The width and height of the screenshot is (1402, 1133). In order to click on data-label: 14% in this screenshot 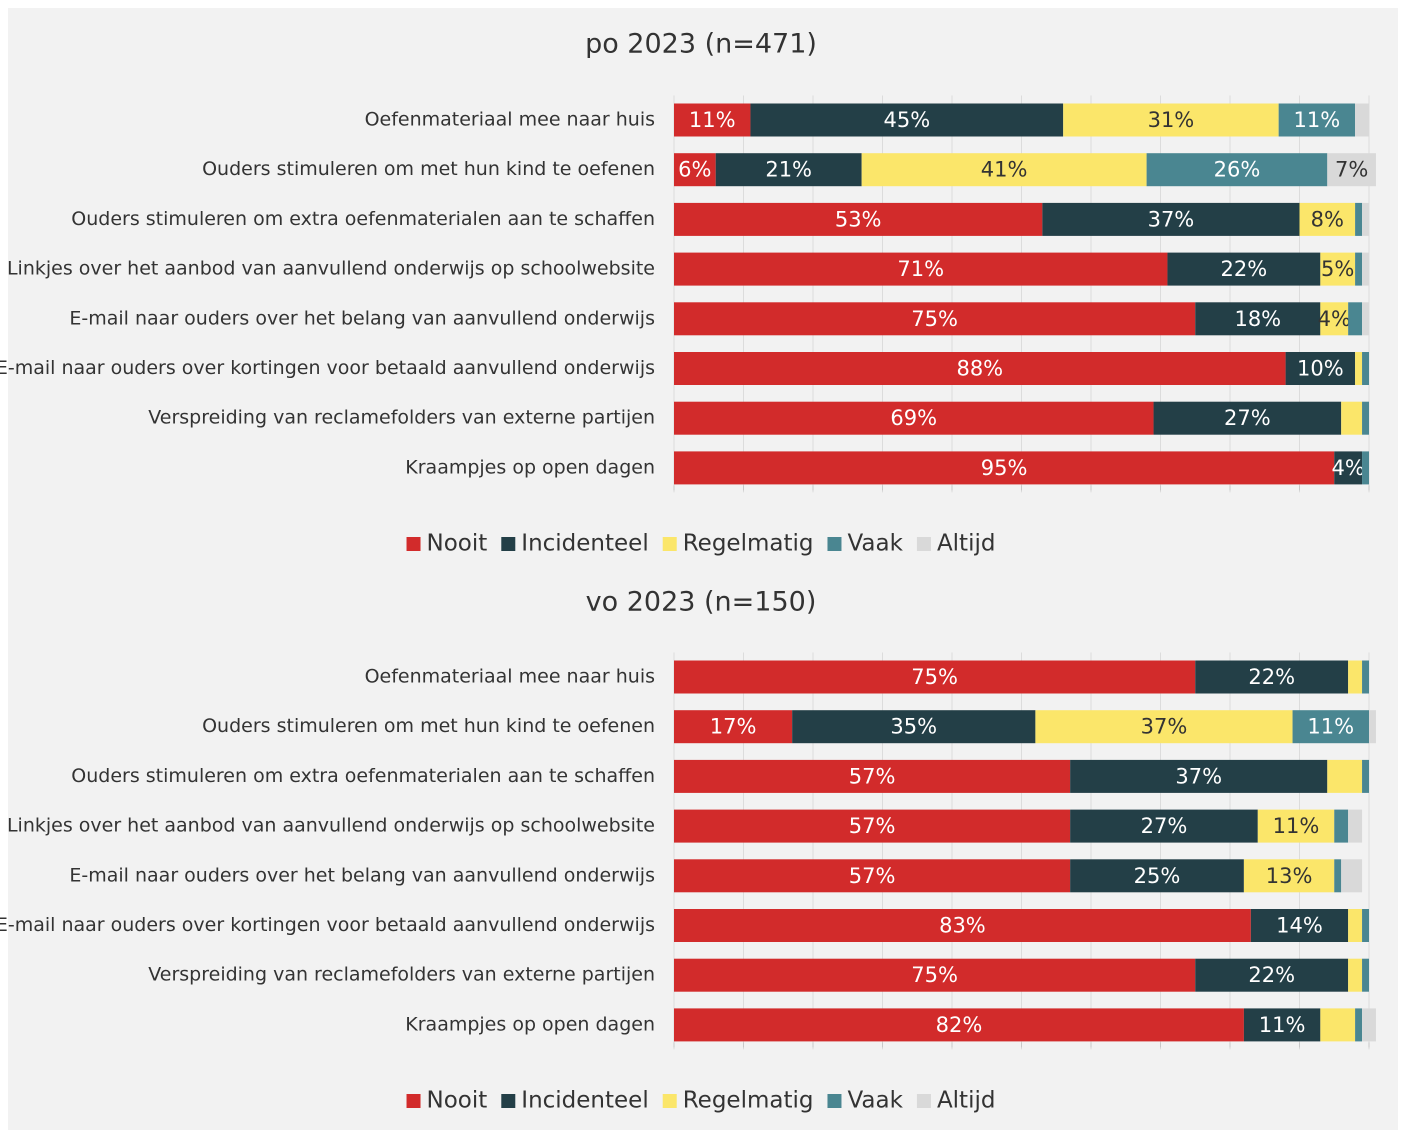, I will do `click(1299, 926)`.